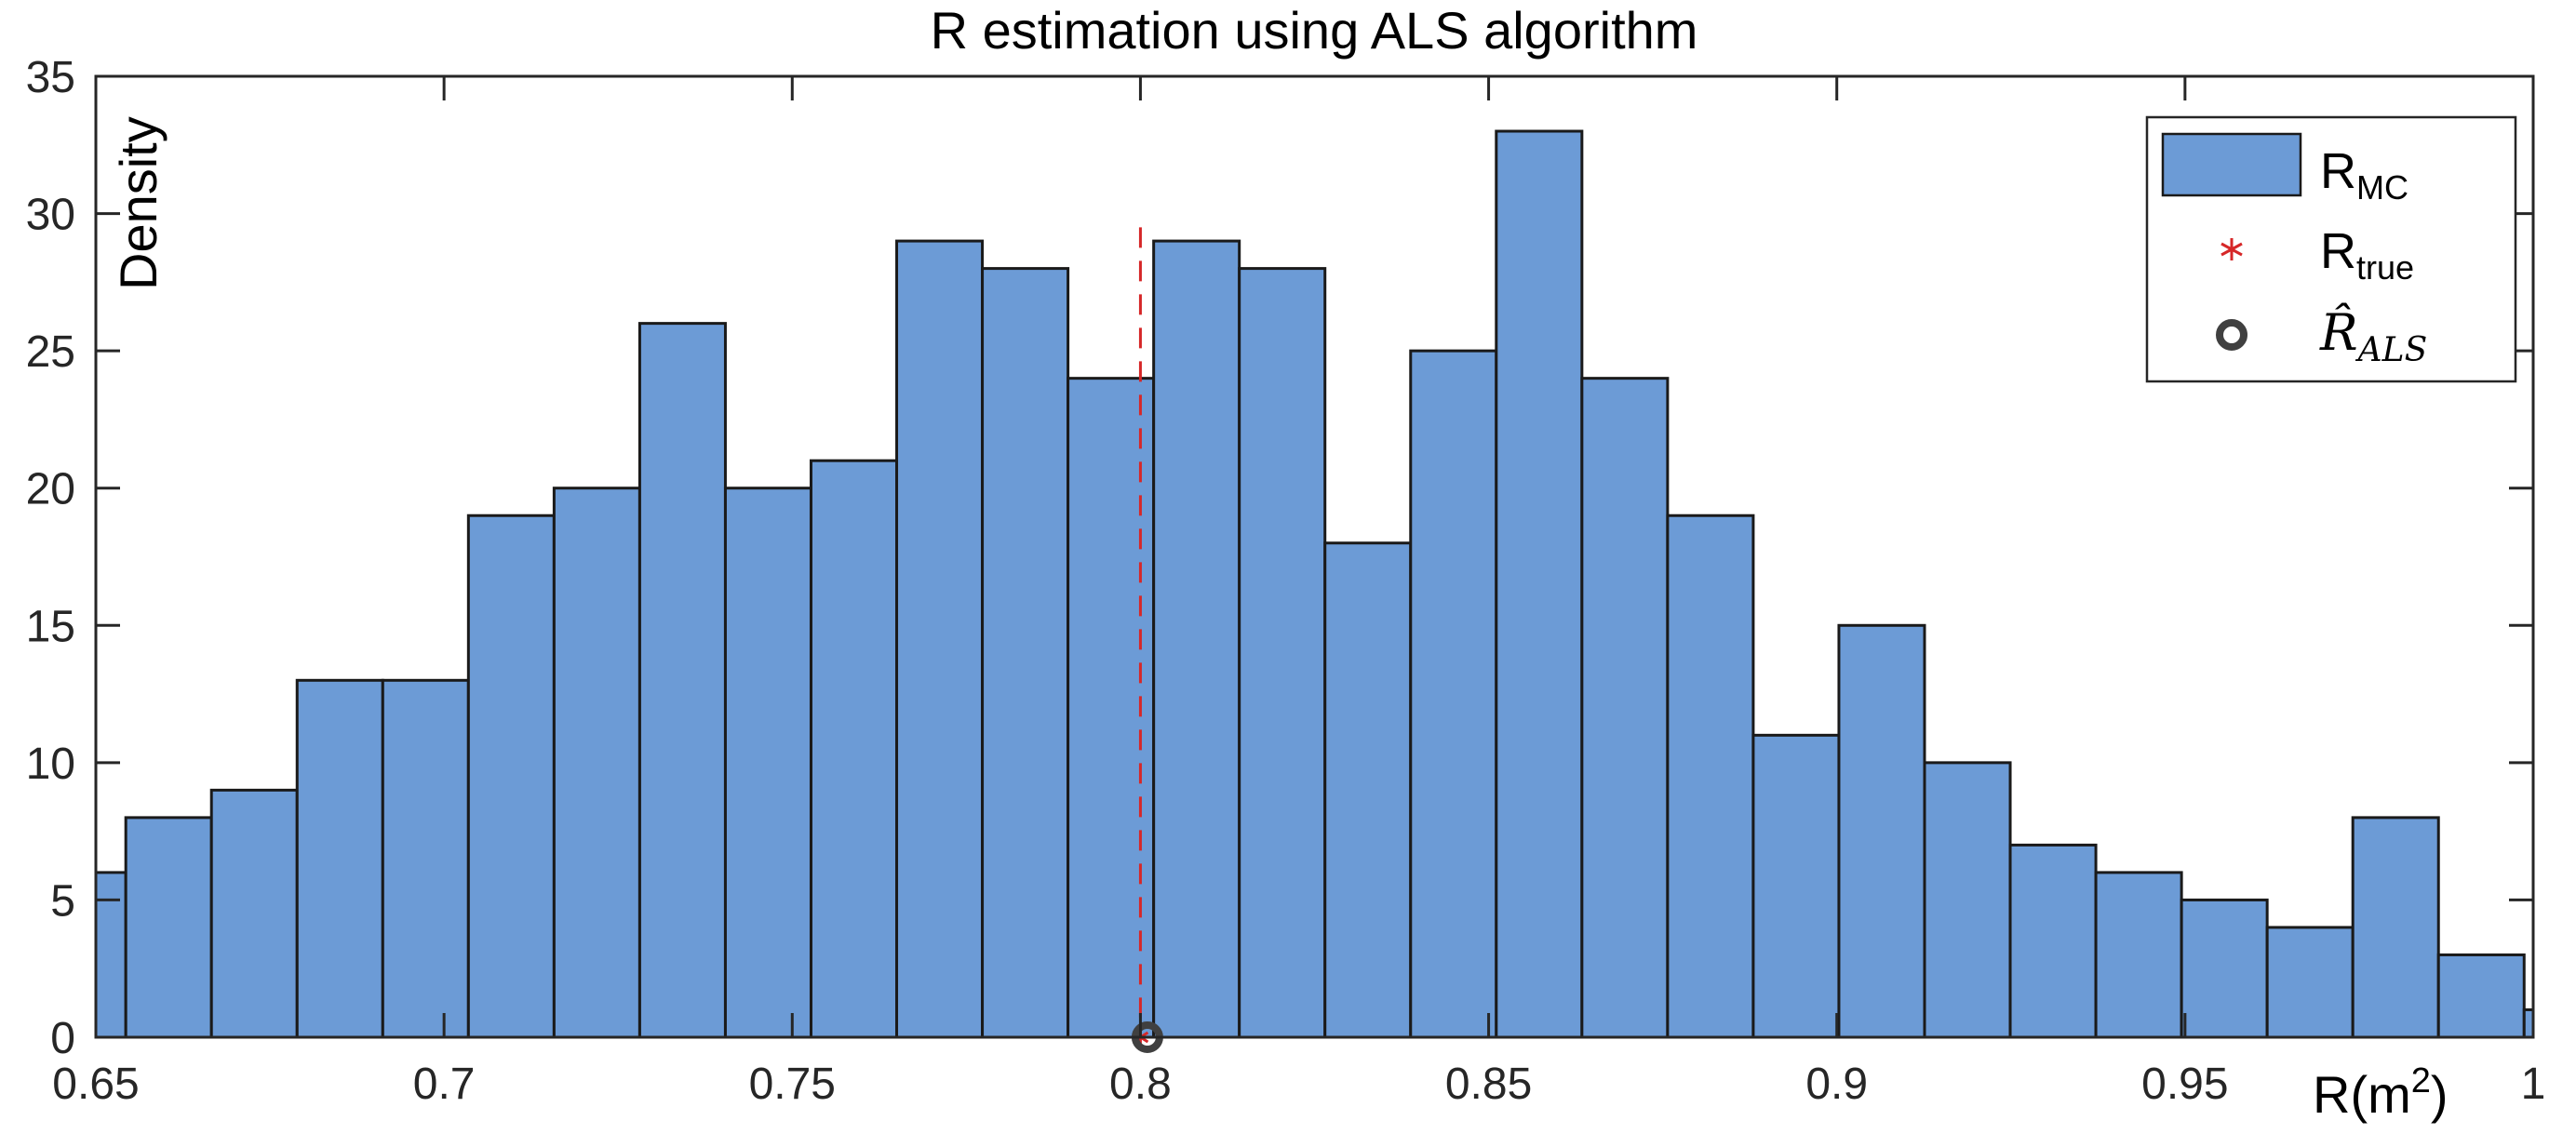  I want to click on y-tick-label: 15, so click(50, 626).